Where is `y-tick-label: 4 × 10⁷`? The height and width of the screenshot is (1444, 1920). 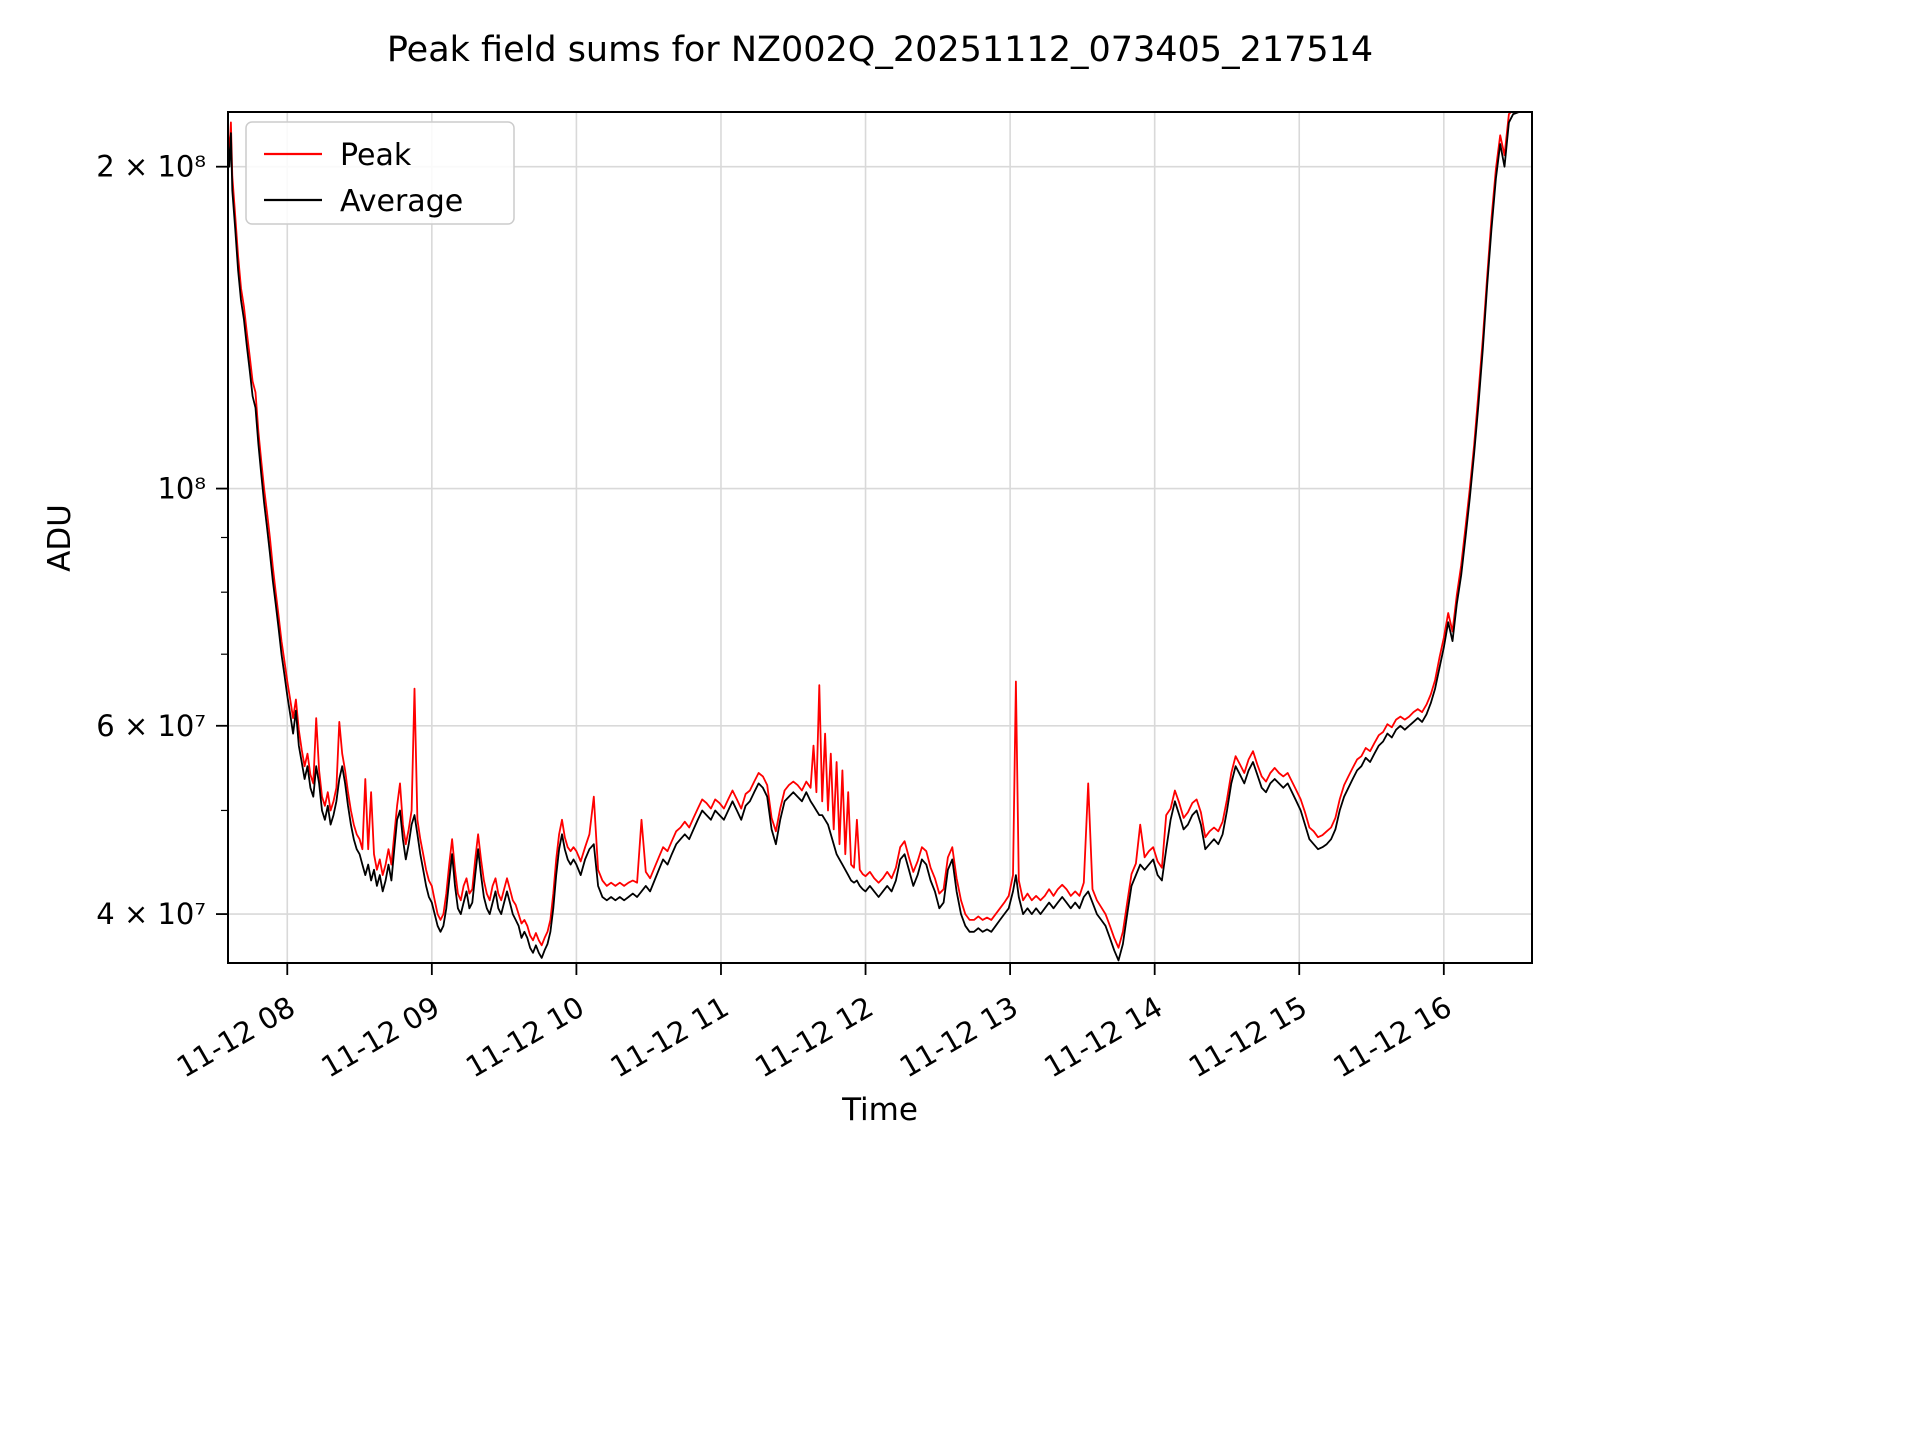 y-tick-label: 4 × 10⁷ is located at coordinates (151, 914).